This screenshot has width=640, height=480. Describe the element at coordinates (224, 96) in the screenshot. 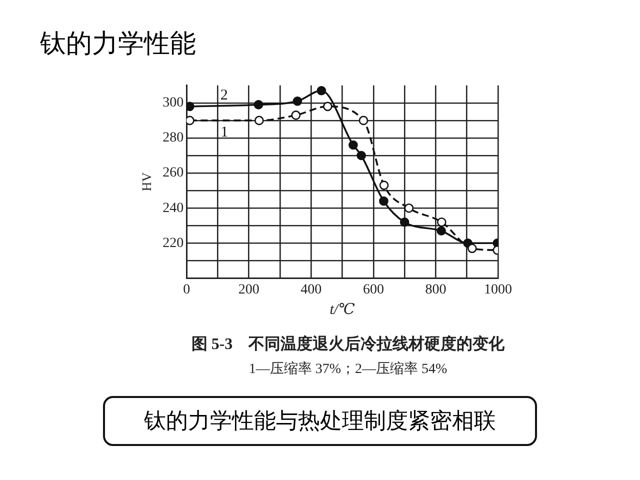

I see `series-label: 2` at that location.